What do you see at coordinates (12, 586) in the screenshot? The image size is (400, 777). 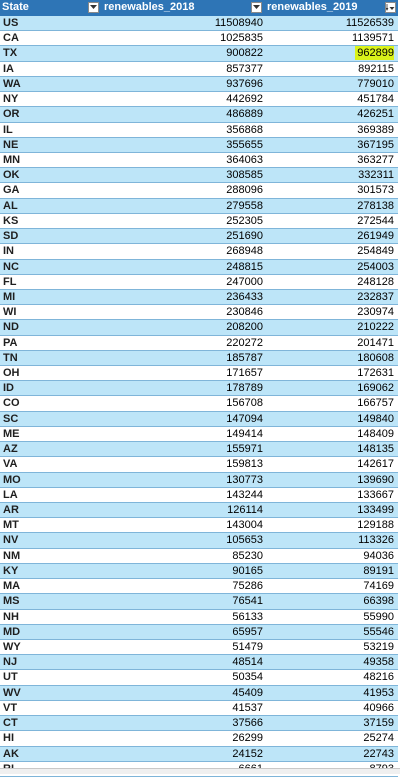 I see `cell-state: MA` at bounding box center [12, 586].